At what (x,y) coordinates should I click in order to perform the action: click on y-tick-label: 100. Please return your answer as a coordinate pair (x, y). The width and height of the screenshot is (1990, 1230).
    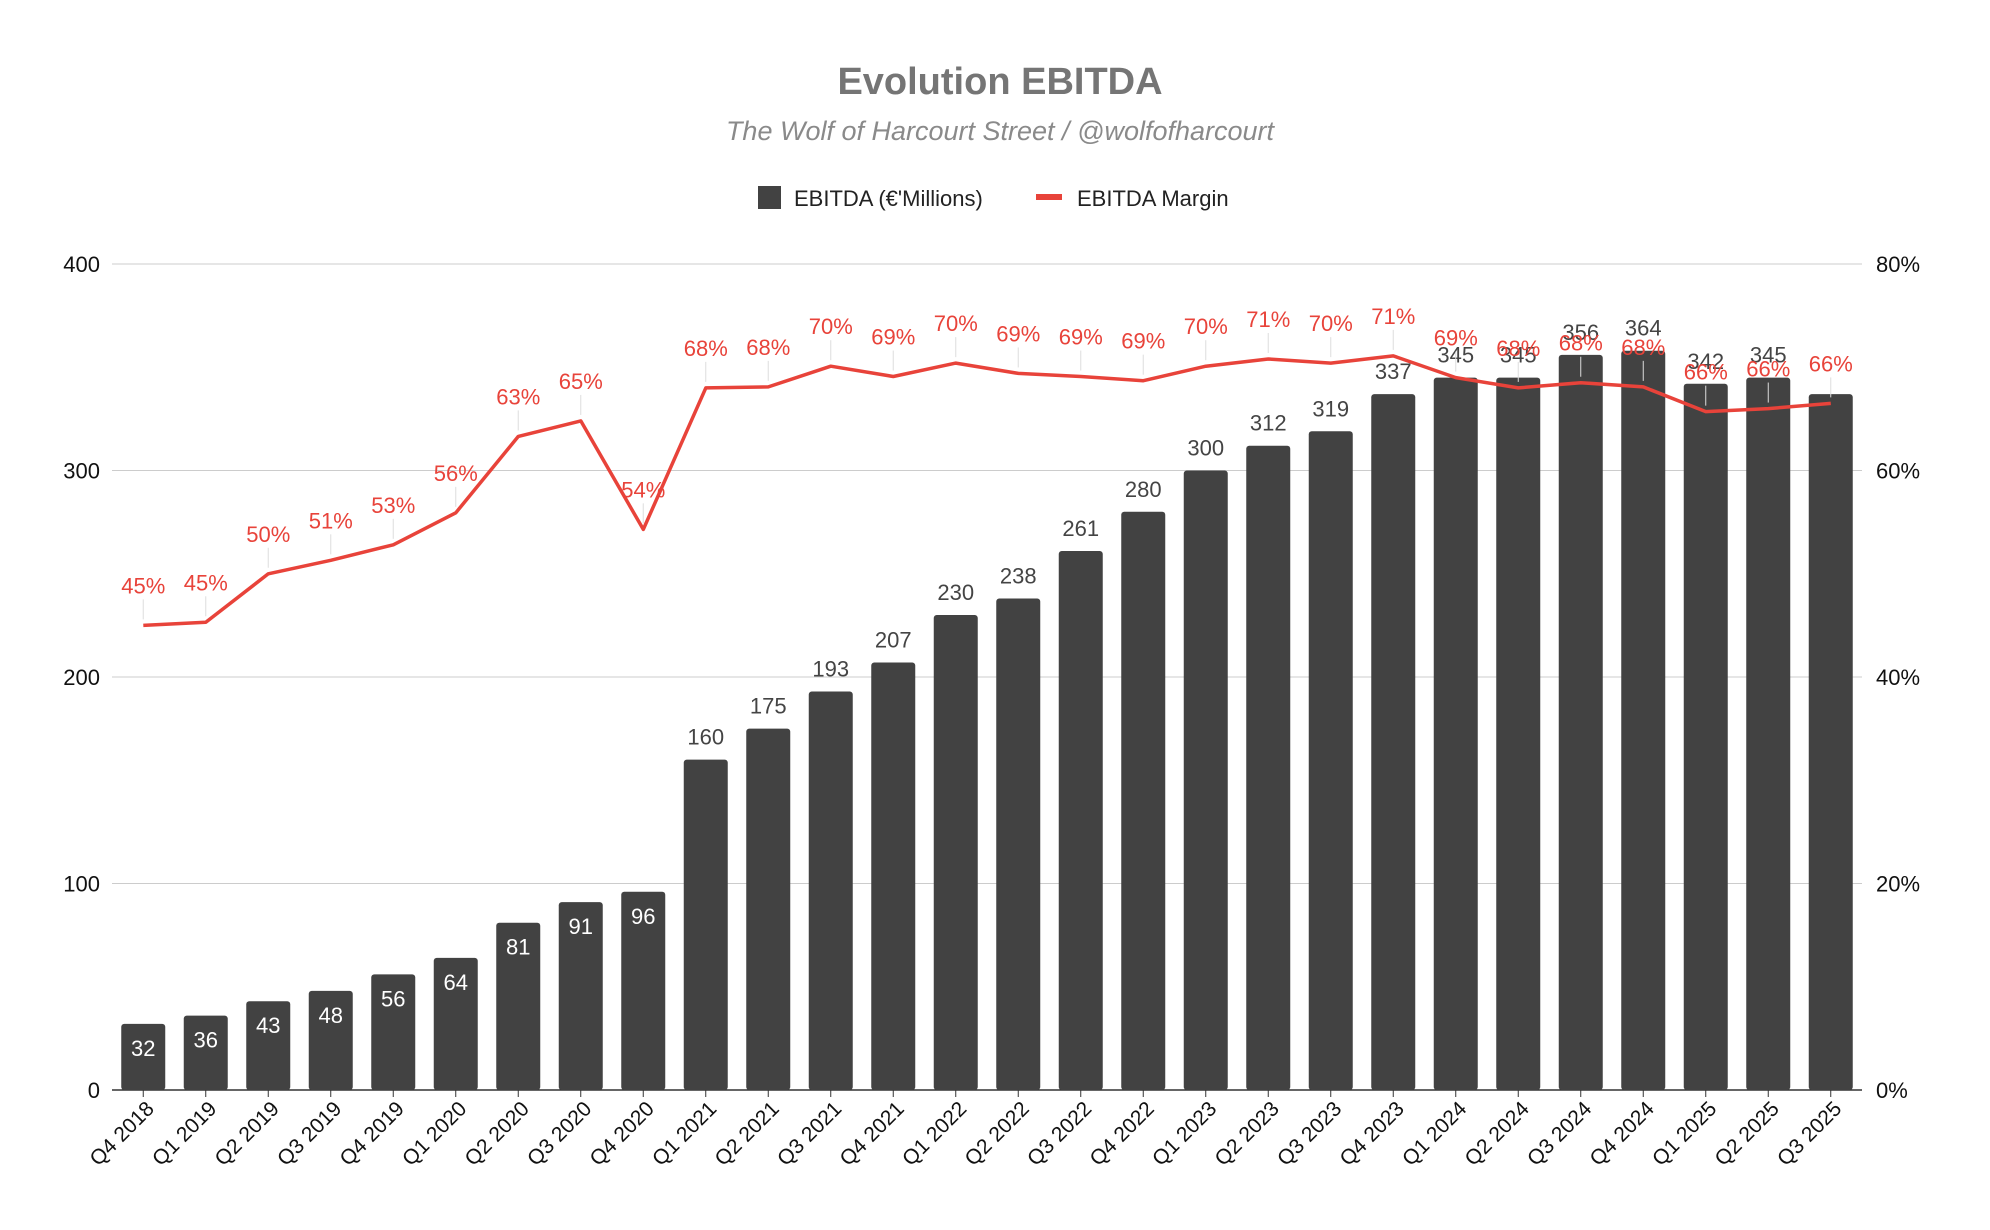
    Looking at the image, I should click on (81, 884).